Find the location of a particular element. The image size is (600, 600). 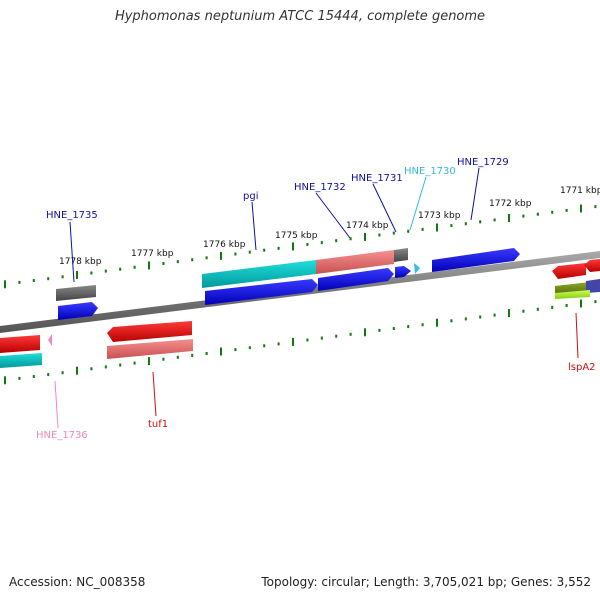

ruler-ticks-reverse is located at coordinates (300, 342).